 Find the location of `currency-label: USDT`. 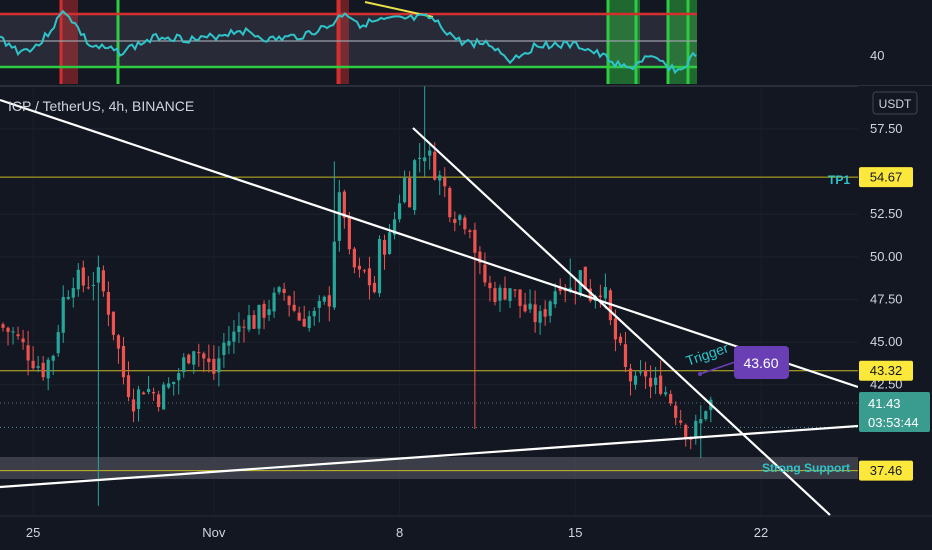

currency-label: USDT is located at coordinates (895, 104).